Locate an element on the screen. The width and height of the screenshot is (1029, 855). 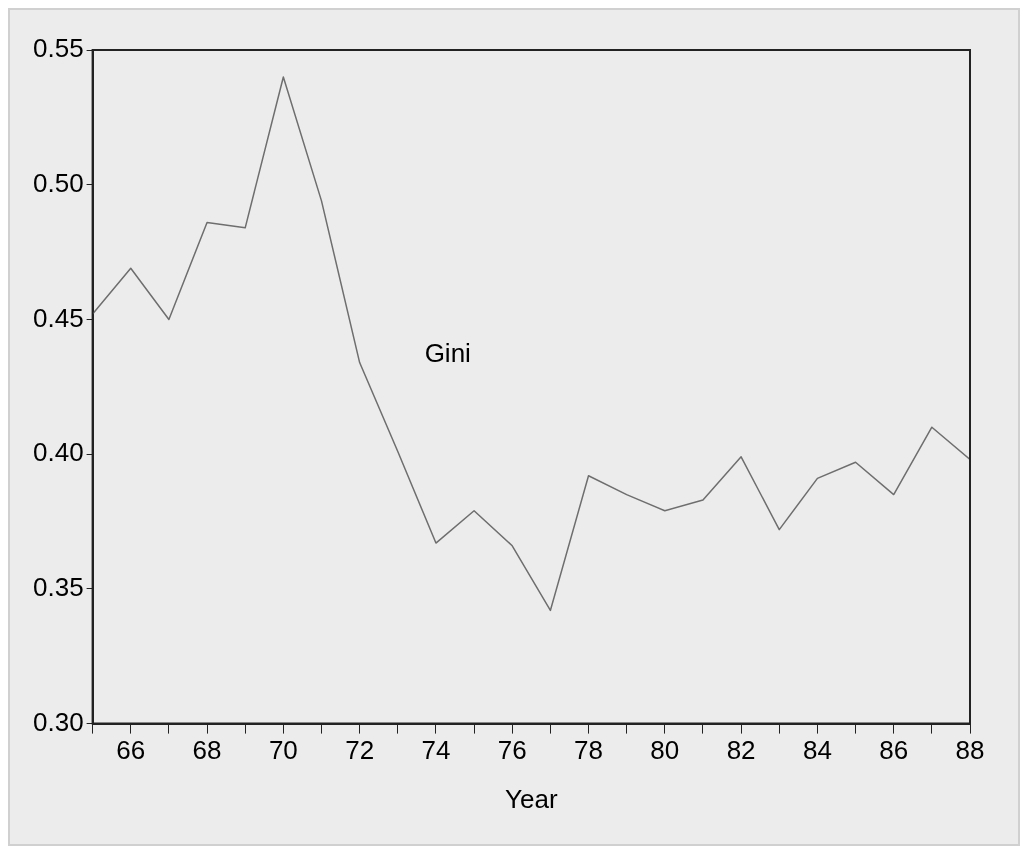
y-tick-label: 0.55 is located at coordinates (58, 48).